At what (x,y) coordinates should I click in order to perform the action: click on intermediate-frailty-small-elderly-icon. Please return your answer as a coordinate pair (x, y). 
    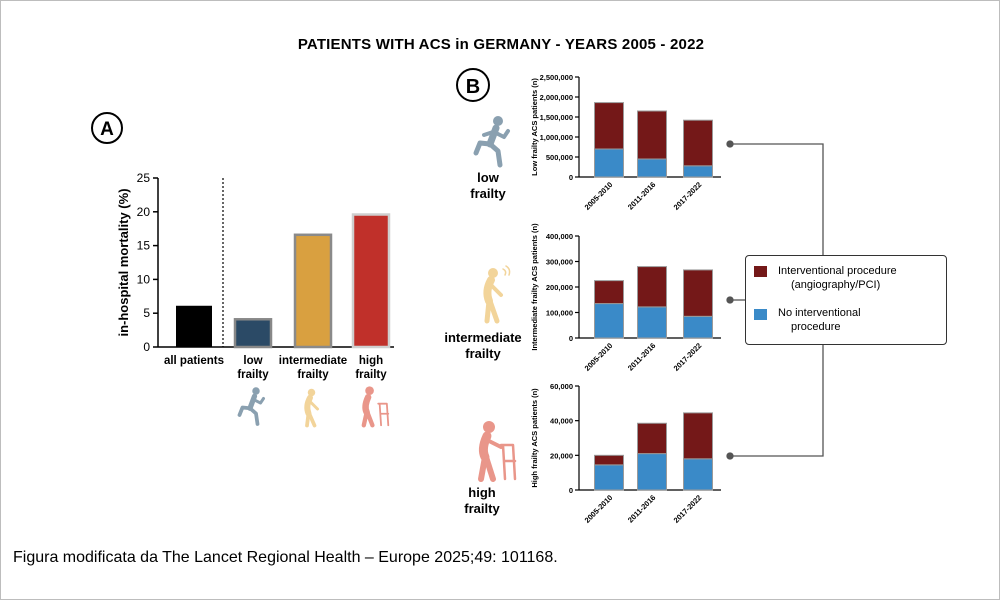
    Looking at the image, I should click on (311, 408).